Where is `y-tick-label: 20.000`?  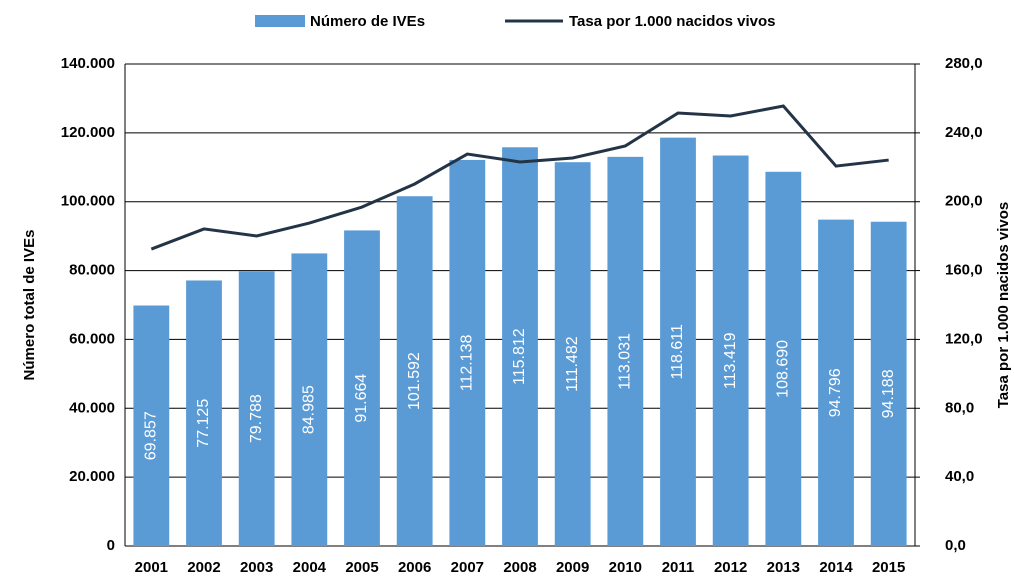
y-tick-label: 20.000 is located at coordinates (92, 476).